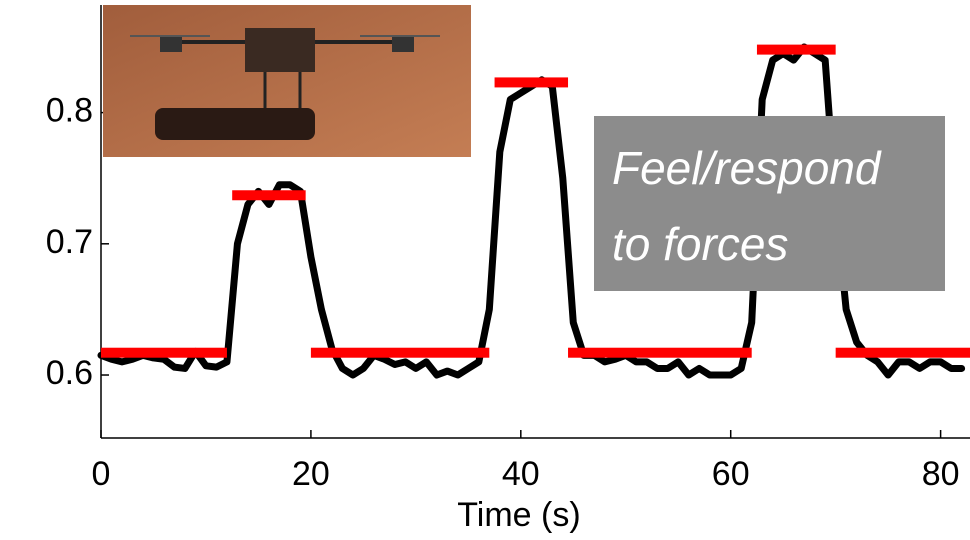  I want to click on y-tick-label: 0.7, so click(69, 242).